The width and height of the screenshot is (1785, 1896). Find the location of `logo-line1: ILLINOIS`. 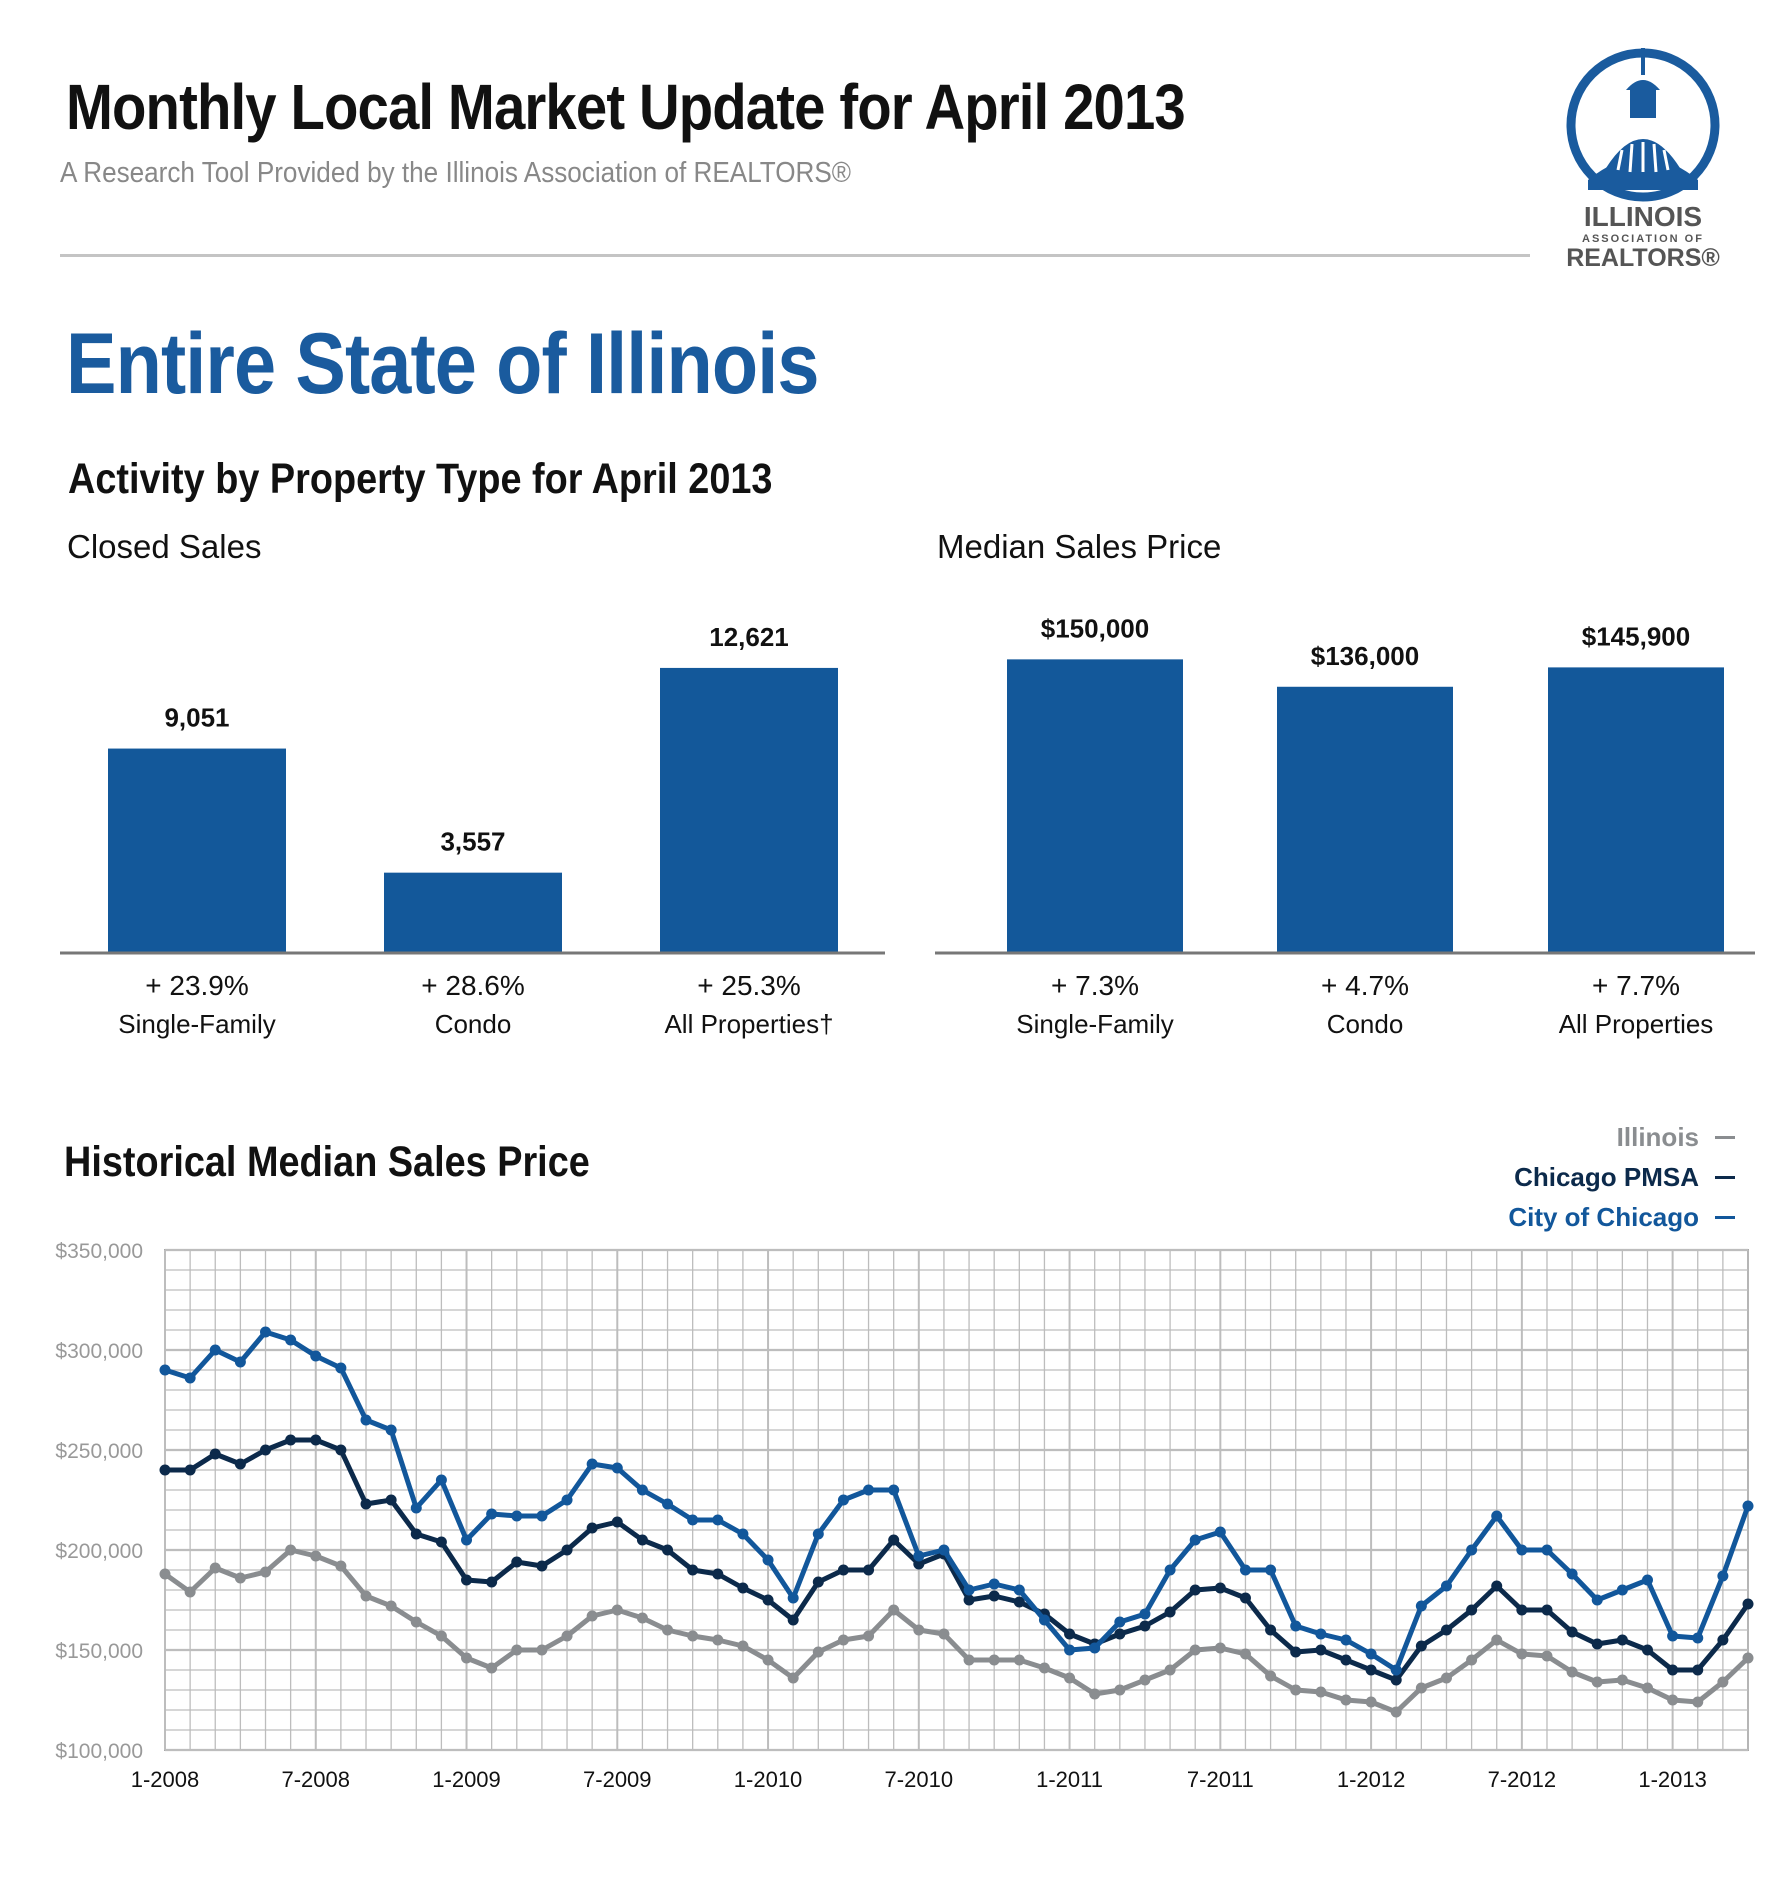

logo-line1: ILLINOIS is located at coordinates (1643, 216).